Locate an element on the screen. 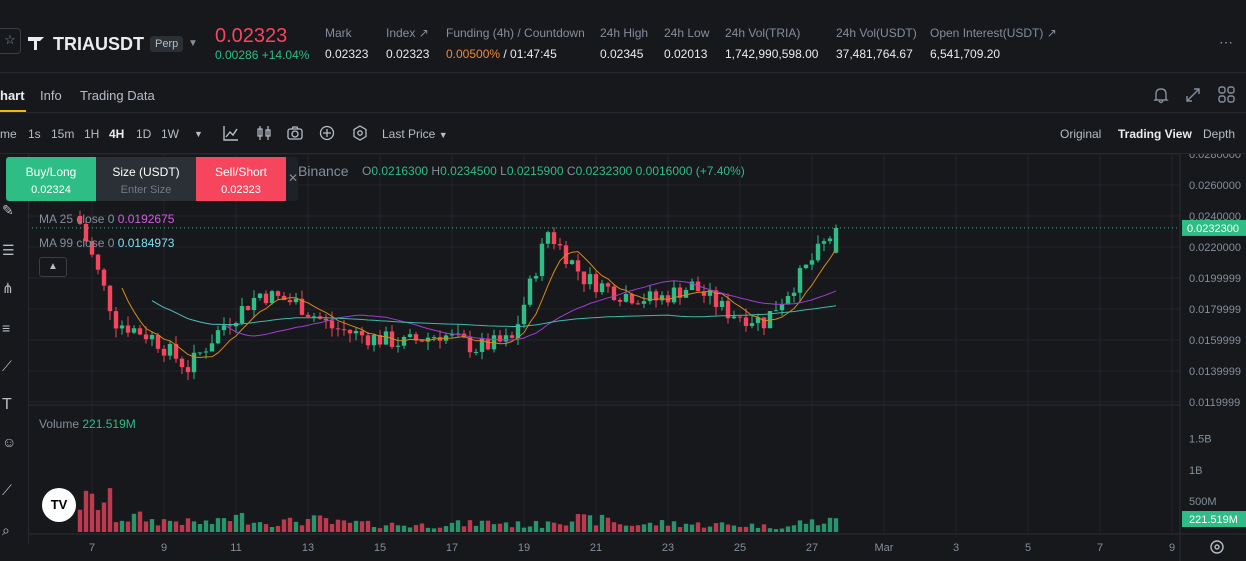 The height and width of the screenshot is (561, 1246). node-tool-icon: ⋔ is located at coordinates (8, 288).